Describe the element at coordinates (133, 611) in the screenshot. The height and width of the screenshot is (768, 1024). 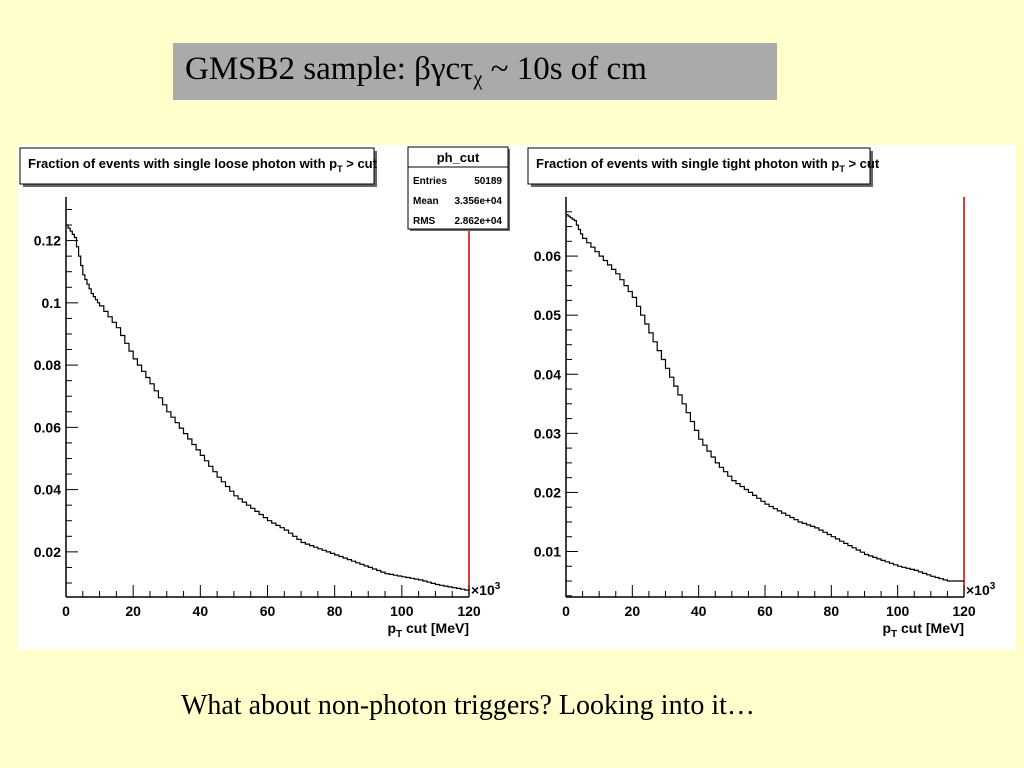
I see `plot1-x-tick-label: 20` at that location.